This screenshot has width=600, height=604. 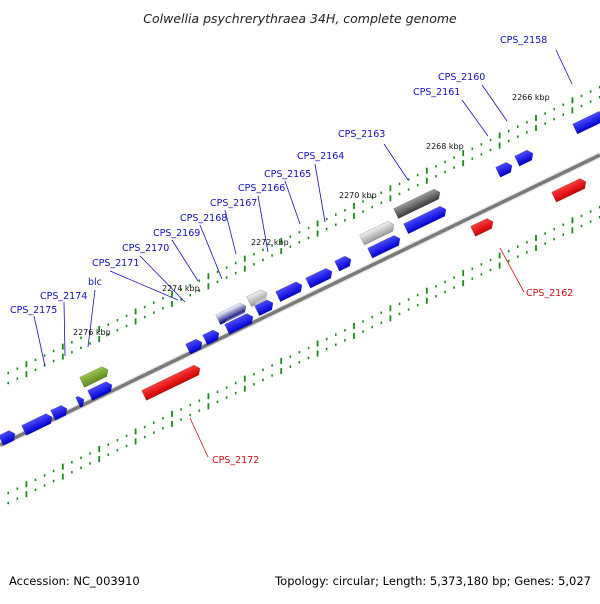 I want to click on gene-label-cps2161: CPS_2161, so click(x=436, y=92).